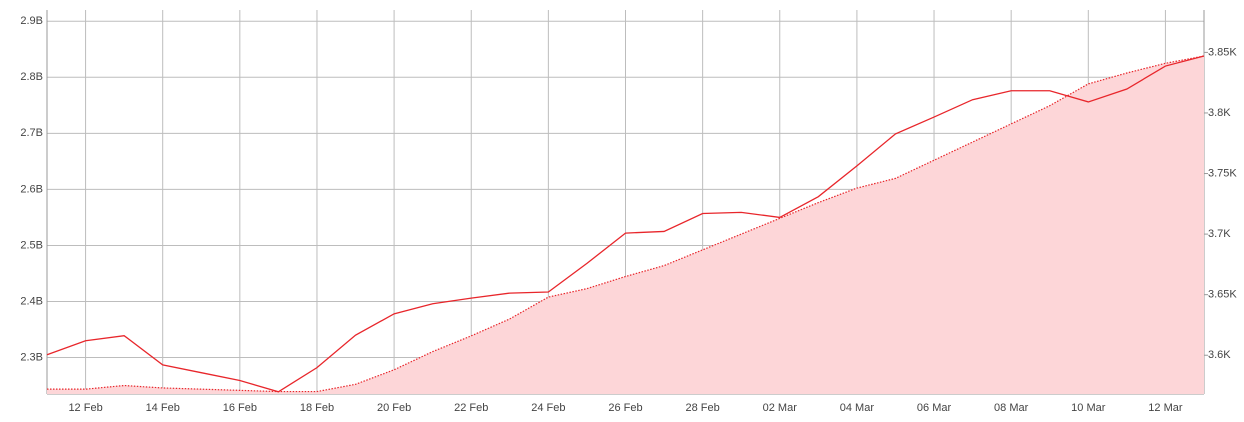 The width and height of the screenshot is (1244, 422). Describe the element at coordinates (31, 357) in the screenshot. I see `y-tick-label: 2.3B` at that location.